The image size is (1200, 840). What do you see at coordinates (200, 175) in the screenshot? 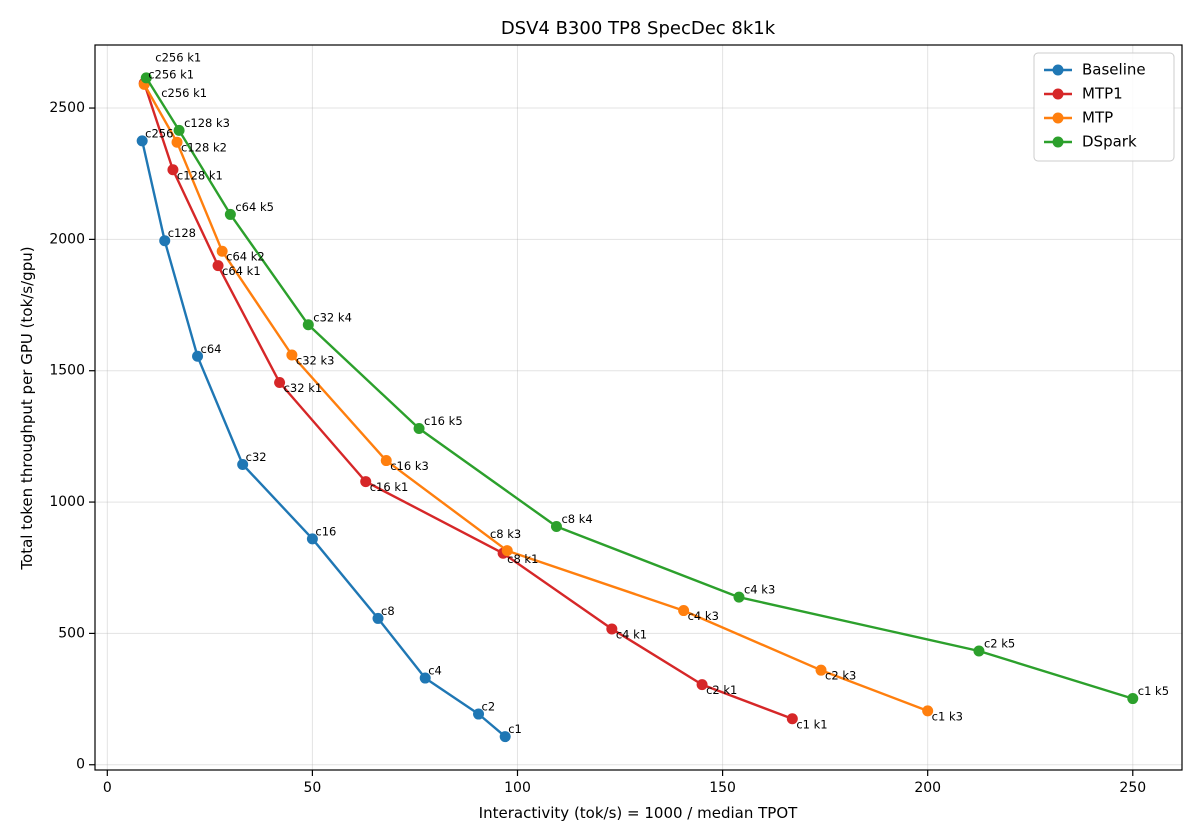
I see `point-label: c128 k1` at bounding box center [200, 175].